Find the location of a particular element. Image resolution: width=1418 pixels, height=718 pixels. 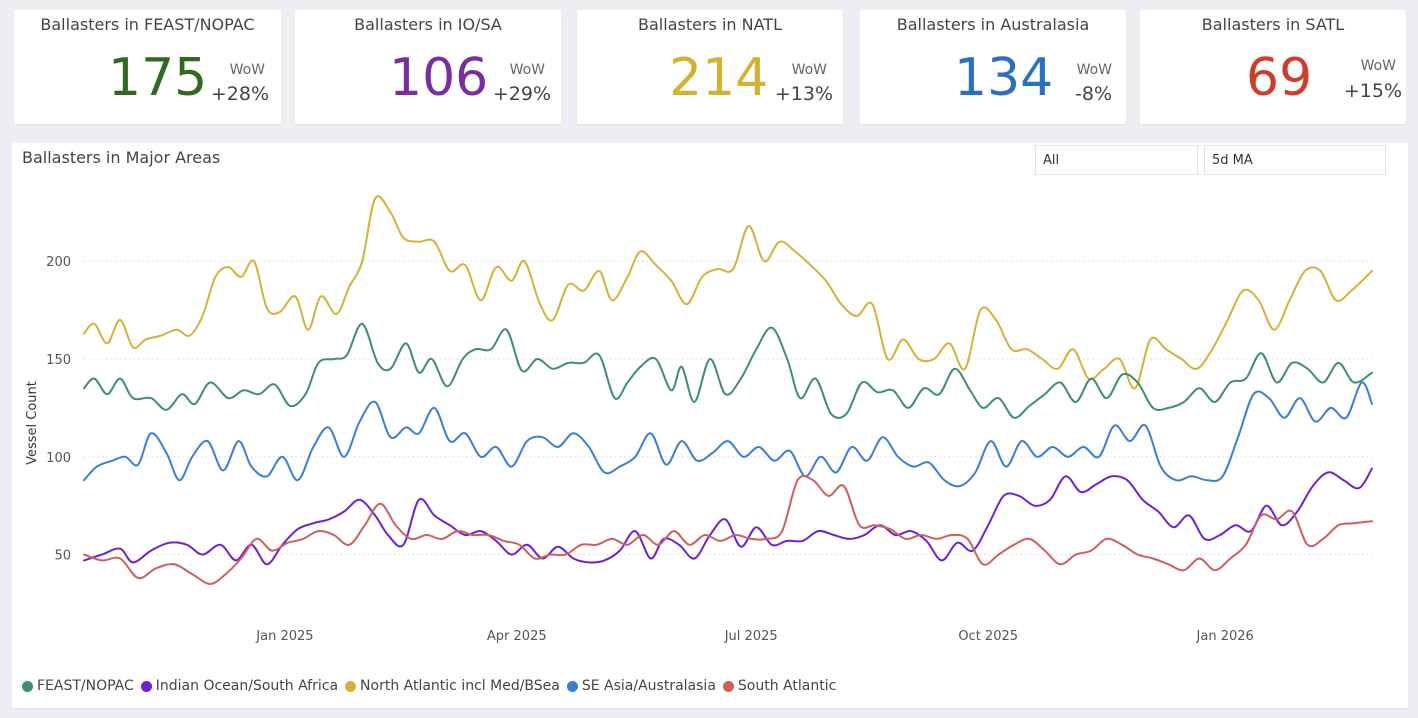

x-tick-label: Jan 2026 is located at coordinates (1225, 636).